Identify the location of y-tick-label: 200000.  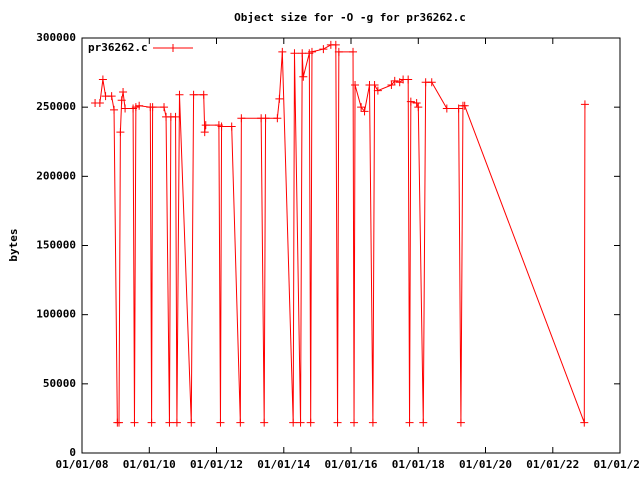
(56, 175).